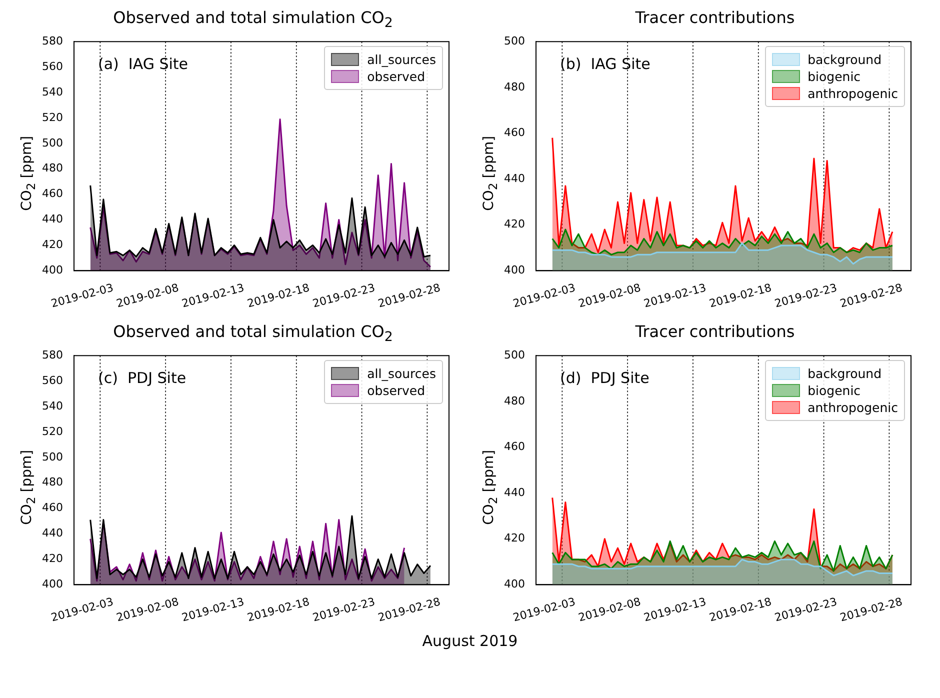  What do you see at coordinates (605, 63) in the screenshot?
I see `annotation: (b) IAG Site` at bounding box center [605, 63].